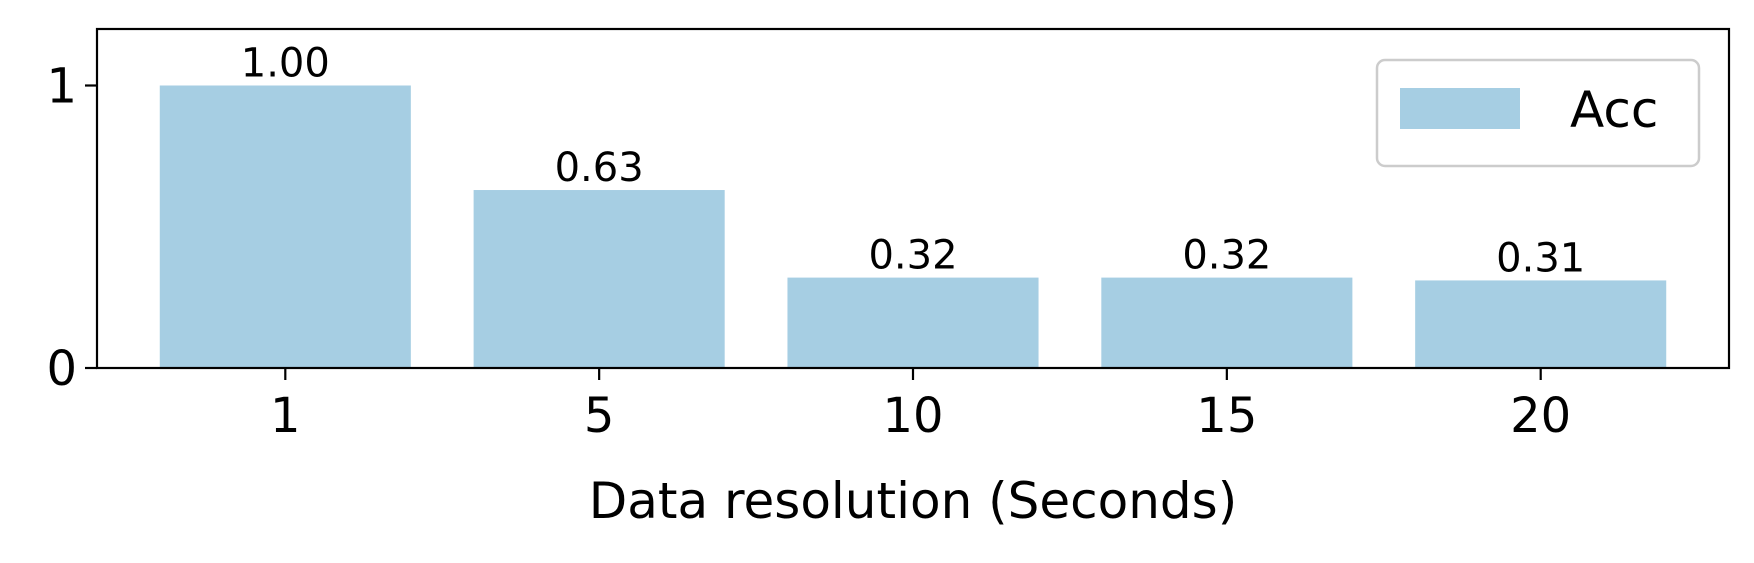  I want to click on y-axis: 01, so click(71, 228).